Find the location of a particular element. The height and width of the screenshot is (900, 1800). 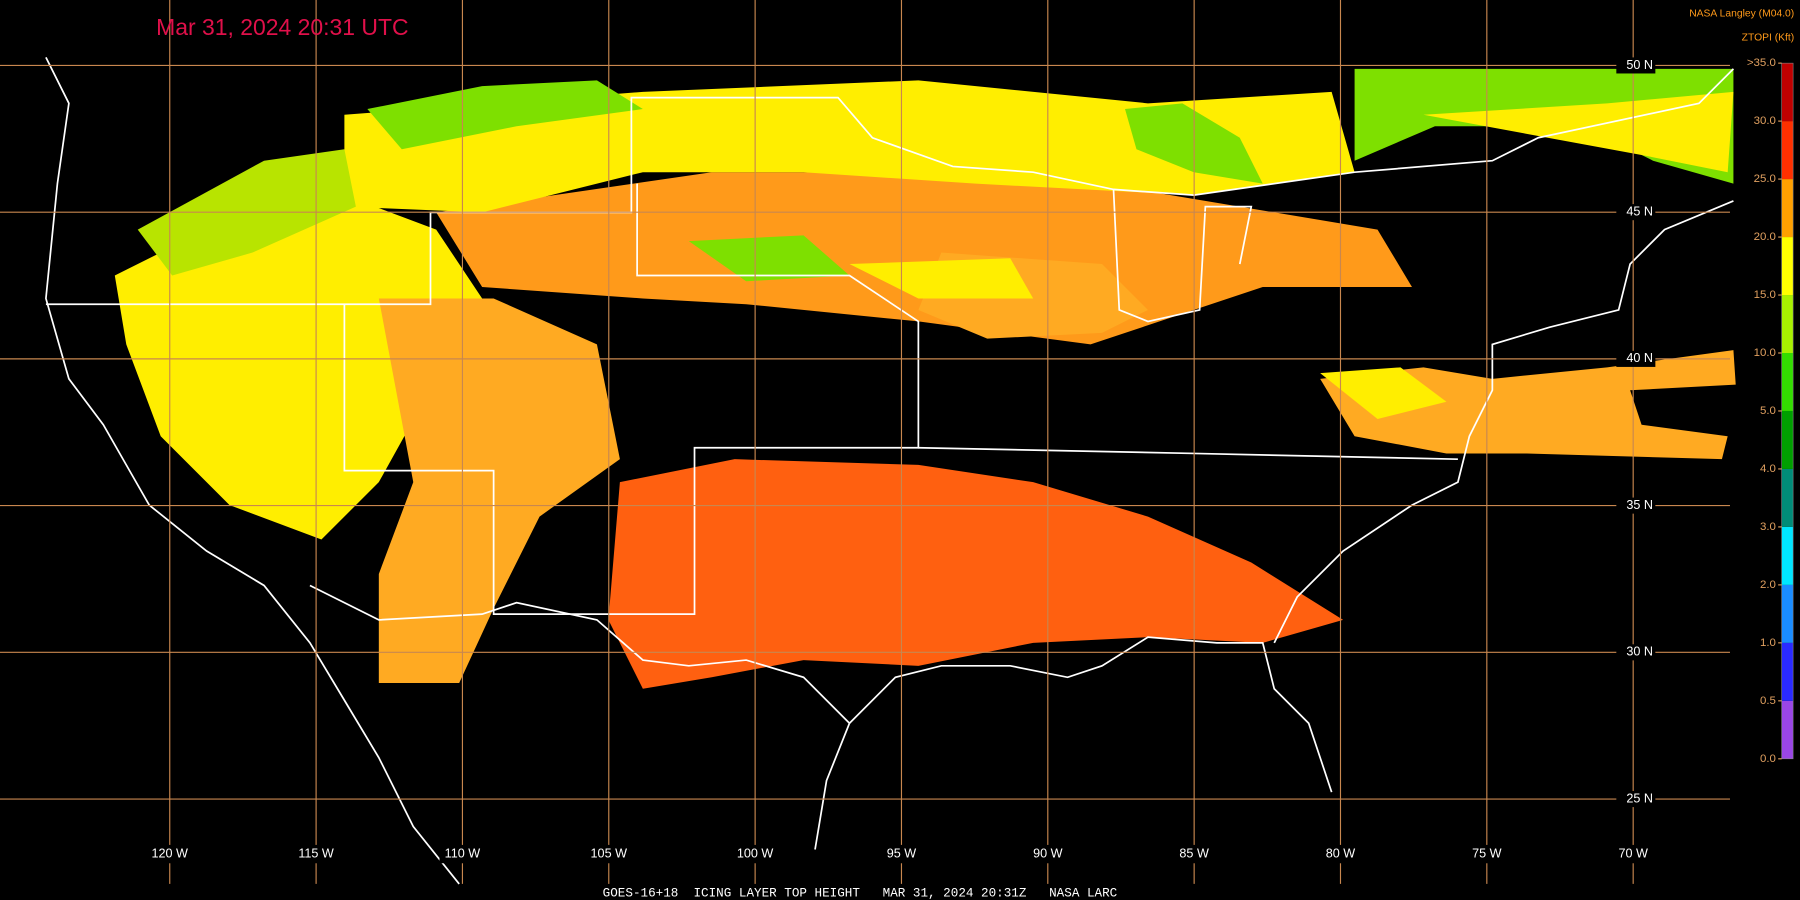

colorbar-tick-label: 0.5 is located at coordinates (1768, 701).